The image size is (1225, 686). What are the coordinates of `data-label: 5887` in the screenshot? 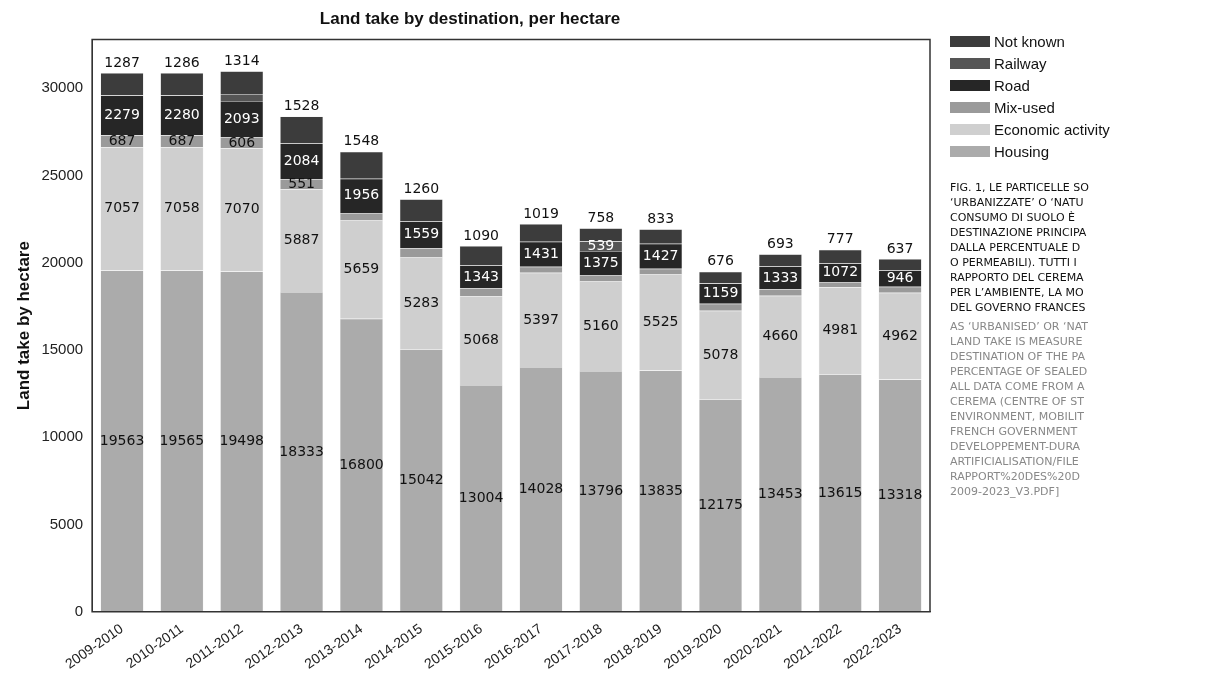 It's located at (301, 239).